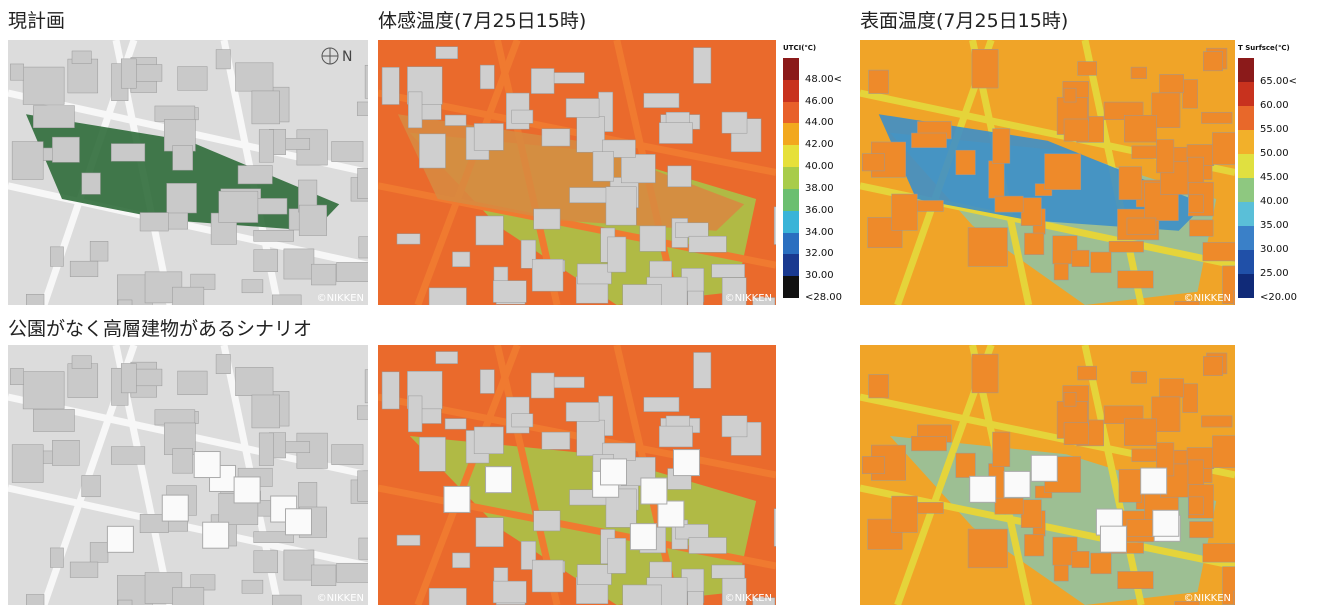 This screenshot has height=605, width=1322. What do you see at coordinates (160, 329) in the screenshot?
I see `scenario-label: 公園がなく高層建物があるシナリオ` at bounding box center [160, 329].